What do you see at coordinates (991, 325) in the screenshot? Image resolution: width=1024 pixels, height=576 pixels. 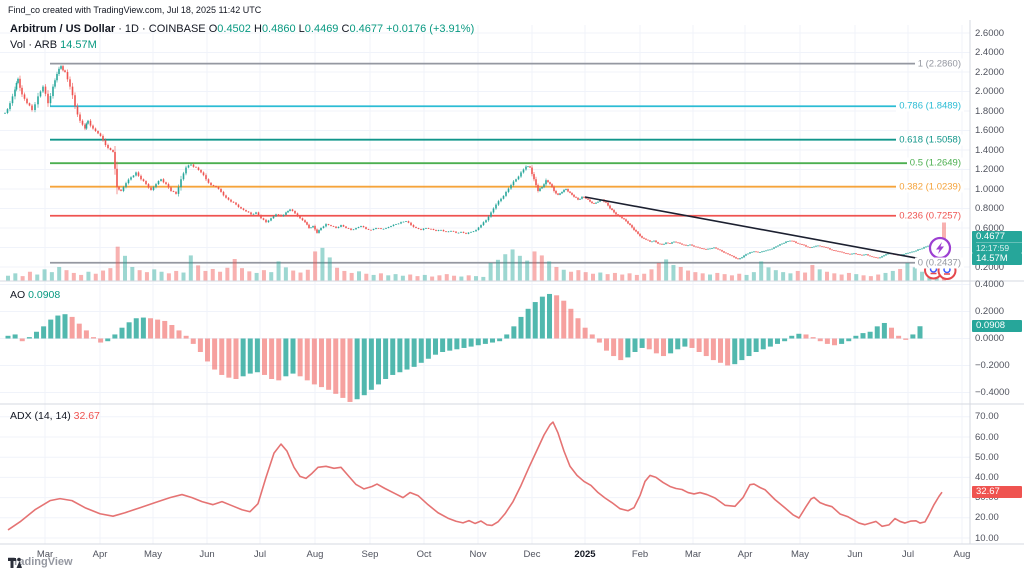 I see `ao-axis-value: 0.0908` at bounding box center [991, 325].